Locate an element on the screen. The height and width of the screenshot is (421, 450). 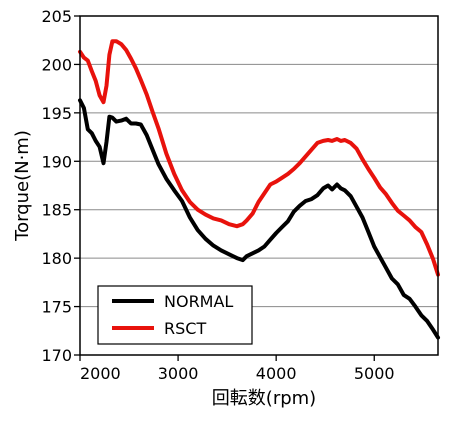
y-tick-label: 195 is located at coordinates (56, 113).